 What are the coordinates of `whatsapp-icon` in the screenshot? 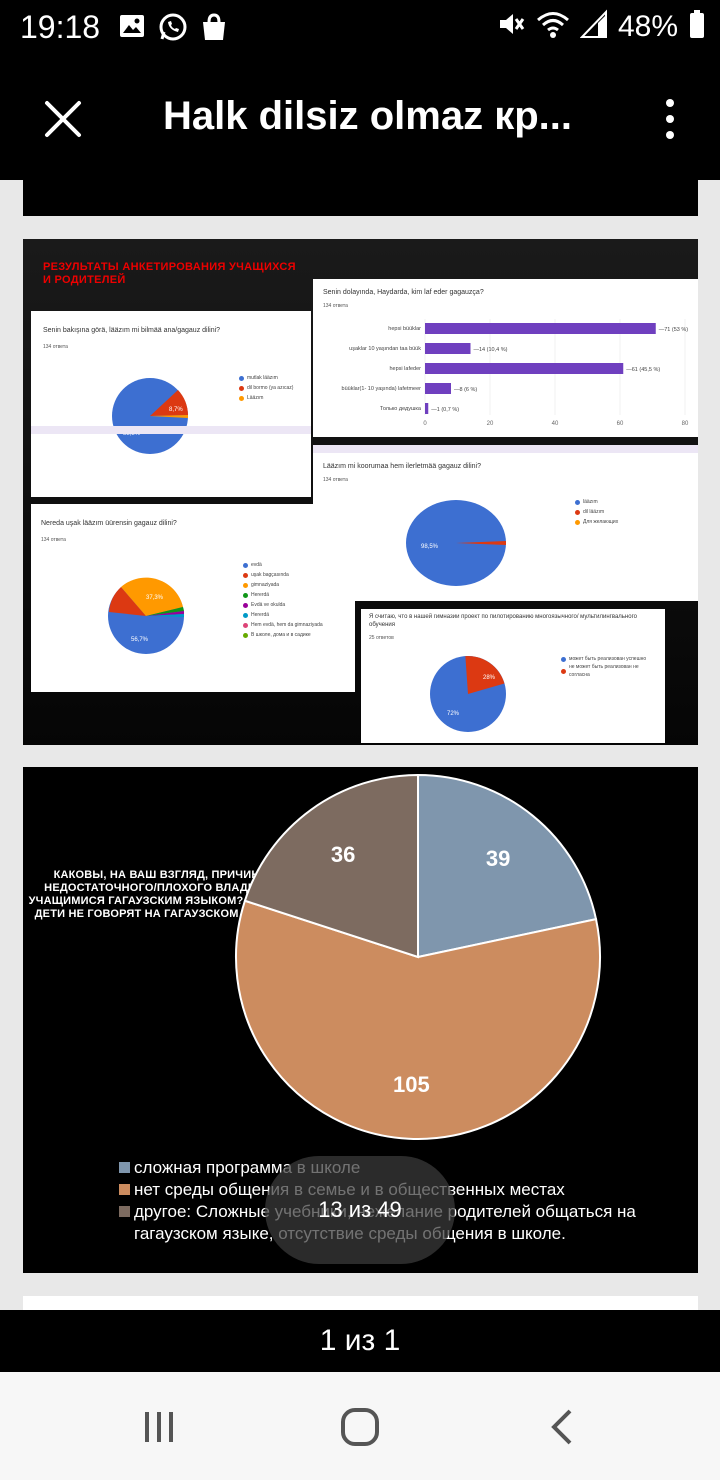 It's located at (173, 29).